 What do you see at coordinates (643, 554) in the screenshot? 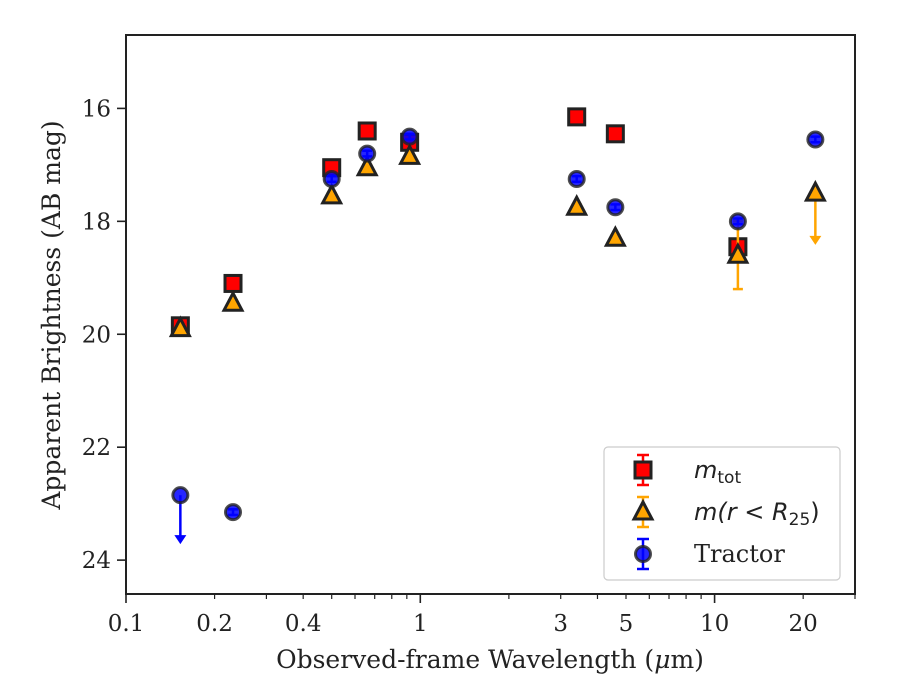
I see `legend-marker-tractor` at bounding box center [643, 554].